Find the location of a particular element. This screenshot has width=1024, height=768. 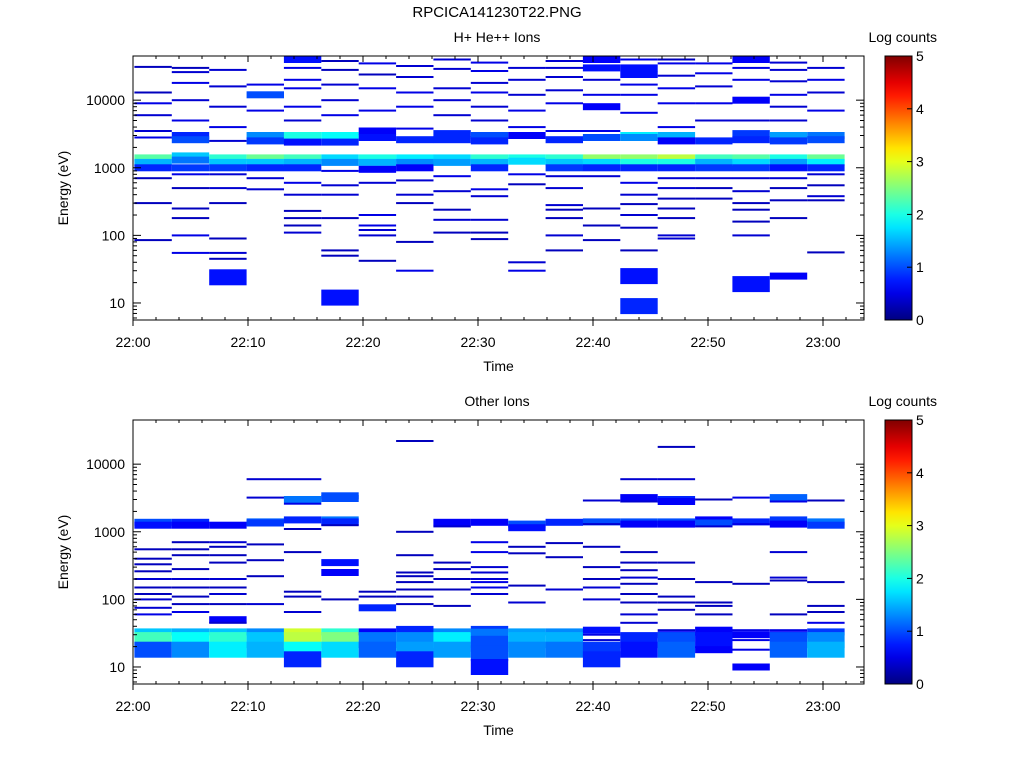

colorbar-tick-label: 0 is located at coordinates (920, 320).